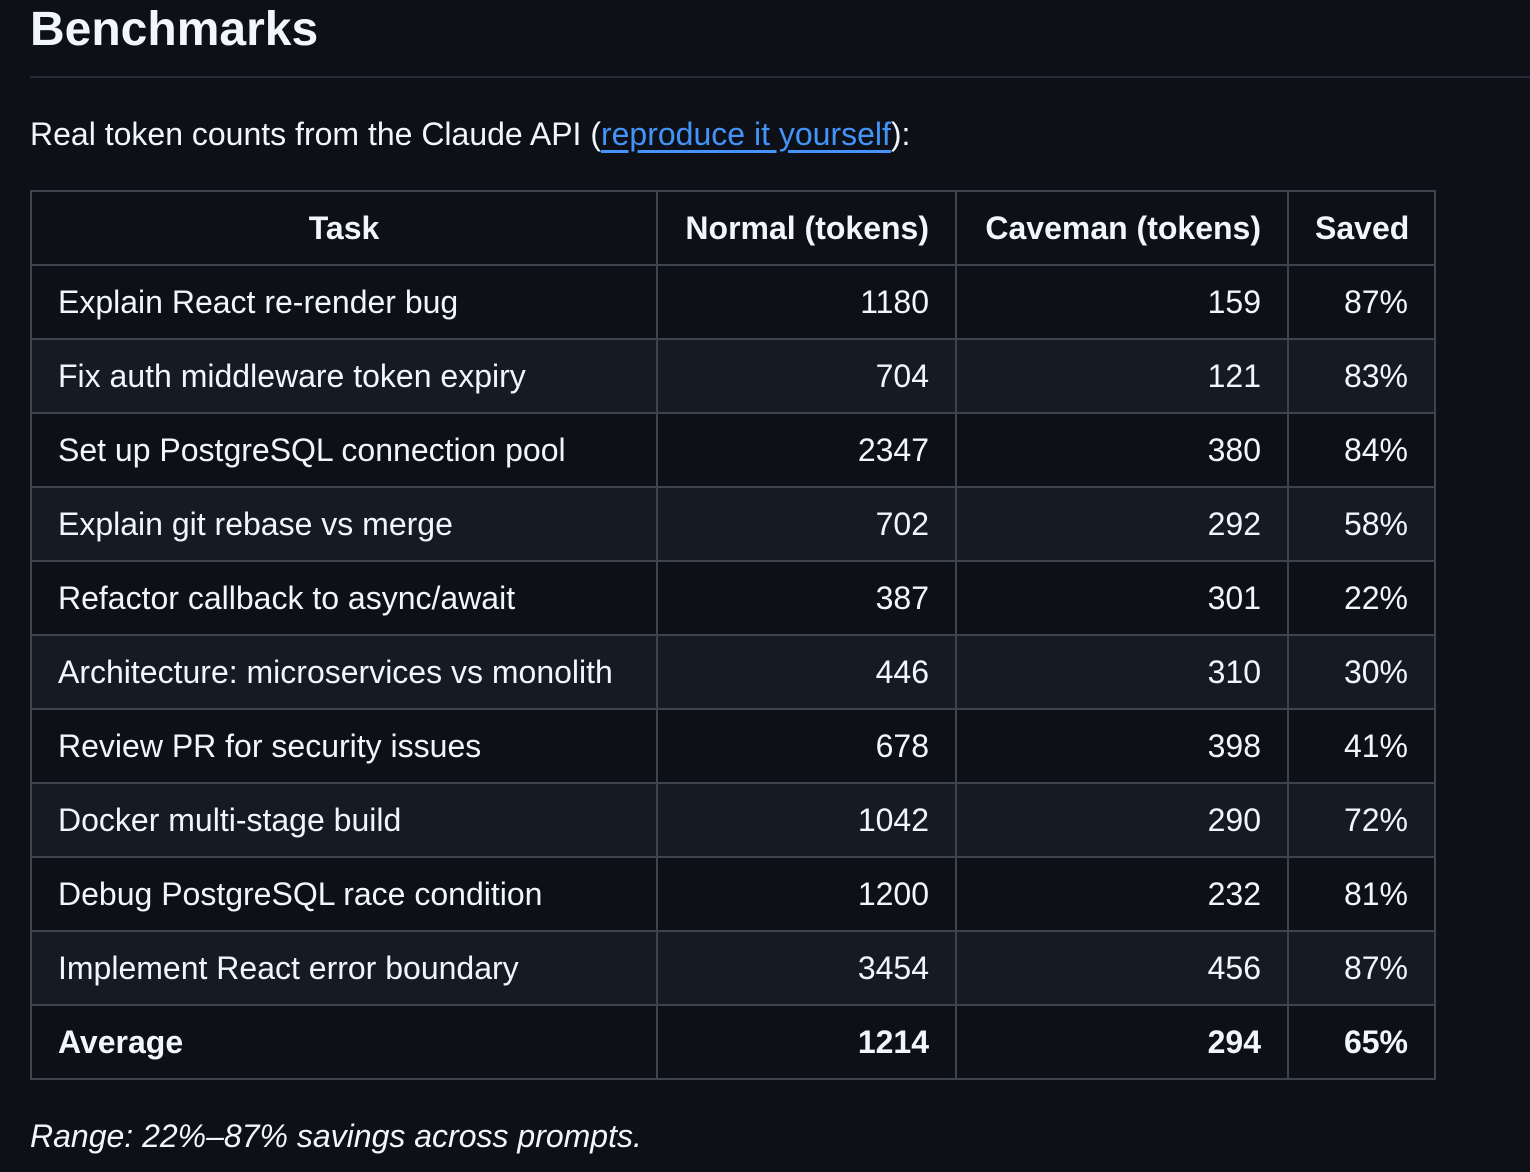 The height and width of the screenshot is (1172, 1530). I want to click on caveman-cell: 232, so click(1122, 894).